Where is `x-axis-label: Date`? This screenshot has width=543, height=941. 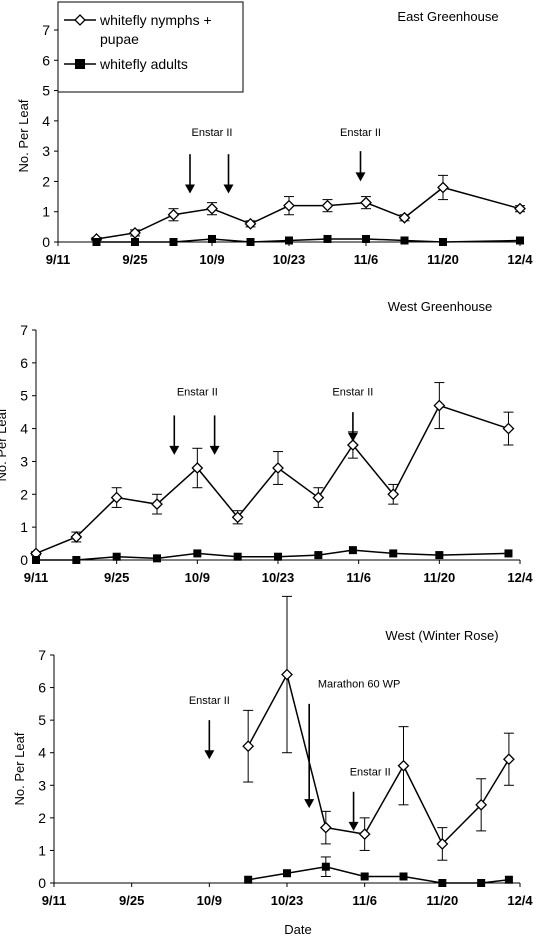
x-axis-label: Date is located at coordinates (297, 929).